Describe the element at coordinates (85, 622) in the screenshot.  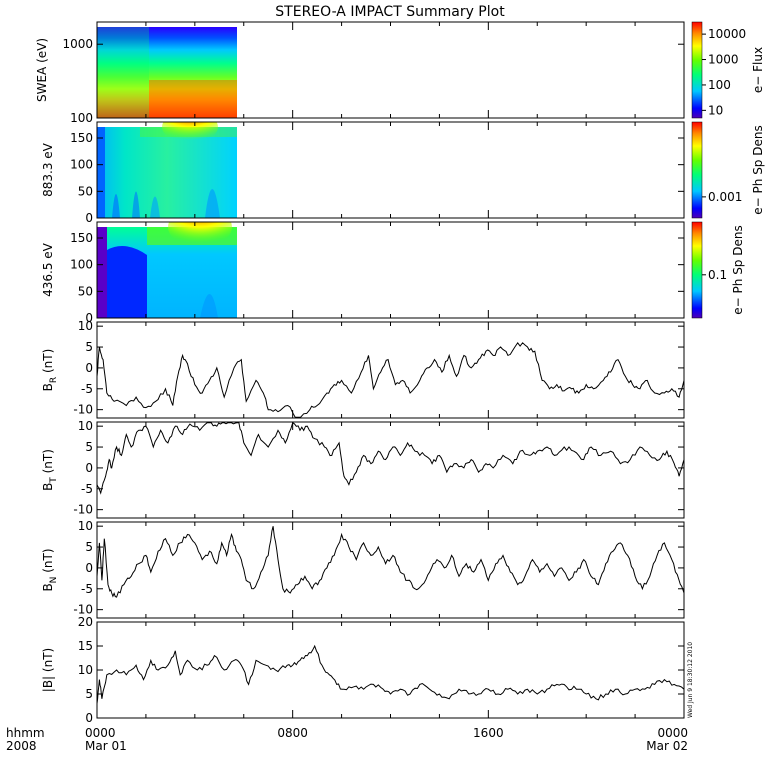
I see `y-tick-label: 20` at that location.